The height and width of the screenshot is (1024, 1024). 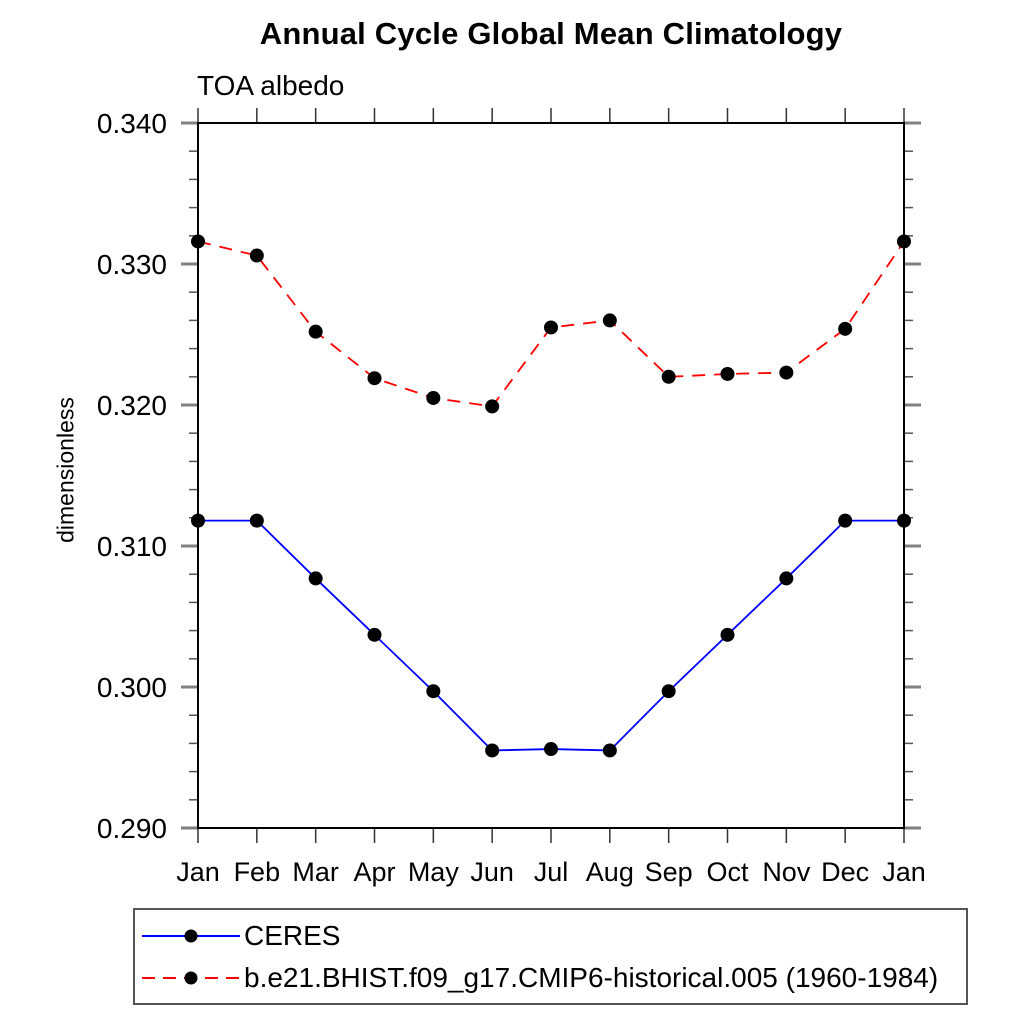 What do you see at coordinates (551, 872) in the screenshot?
I see `x-tick-label: Jul` at bounding box center [551, 872].